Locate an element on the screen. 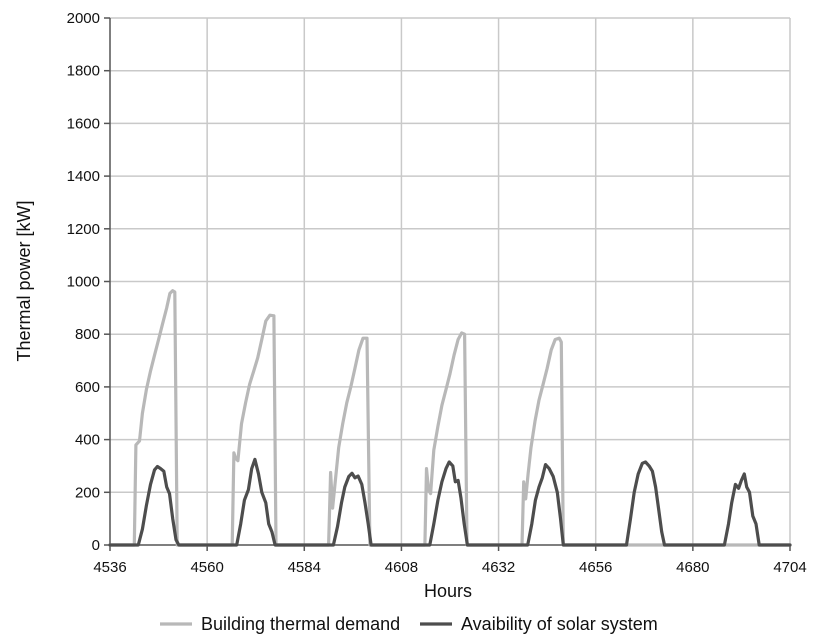 The width and height of the screenshot is (822, 637). x-tick-label: 4656 is located at coordinates (595, 567).